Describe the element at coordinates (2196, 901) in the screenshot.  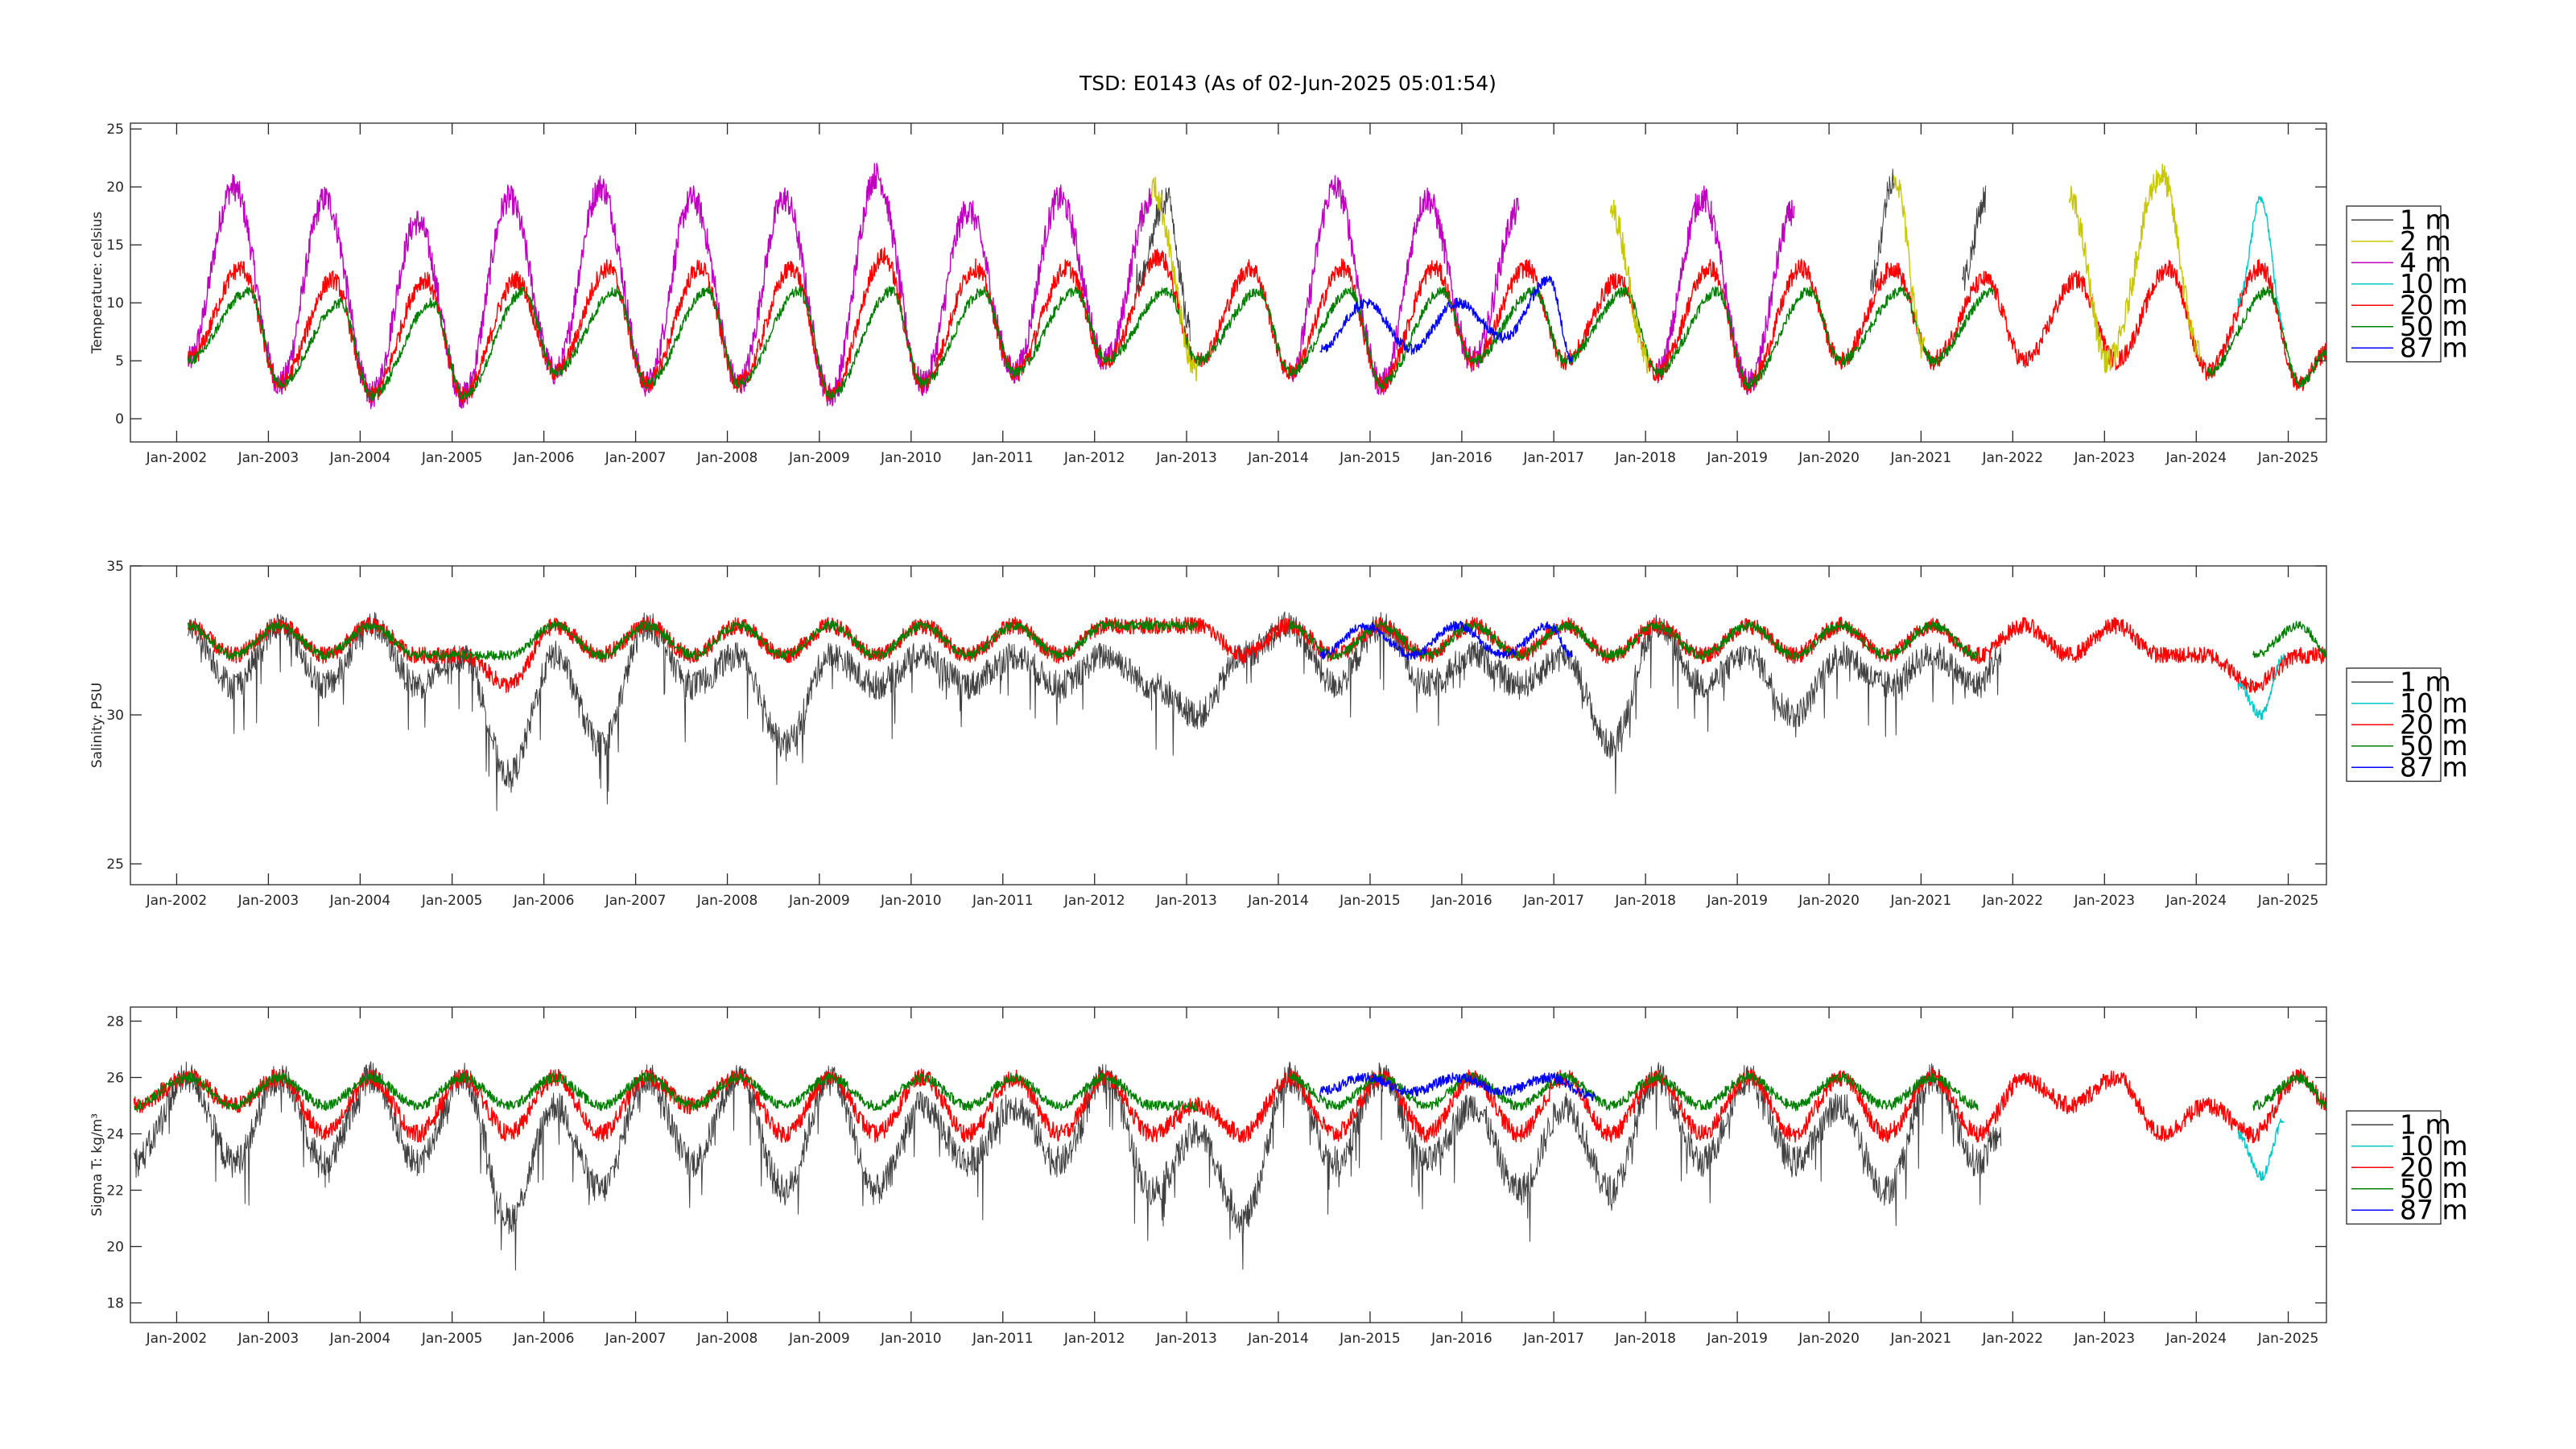
I see `x-tick-label: Jan-2024` at that location.